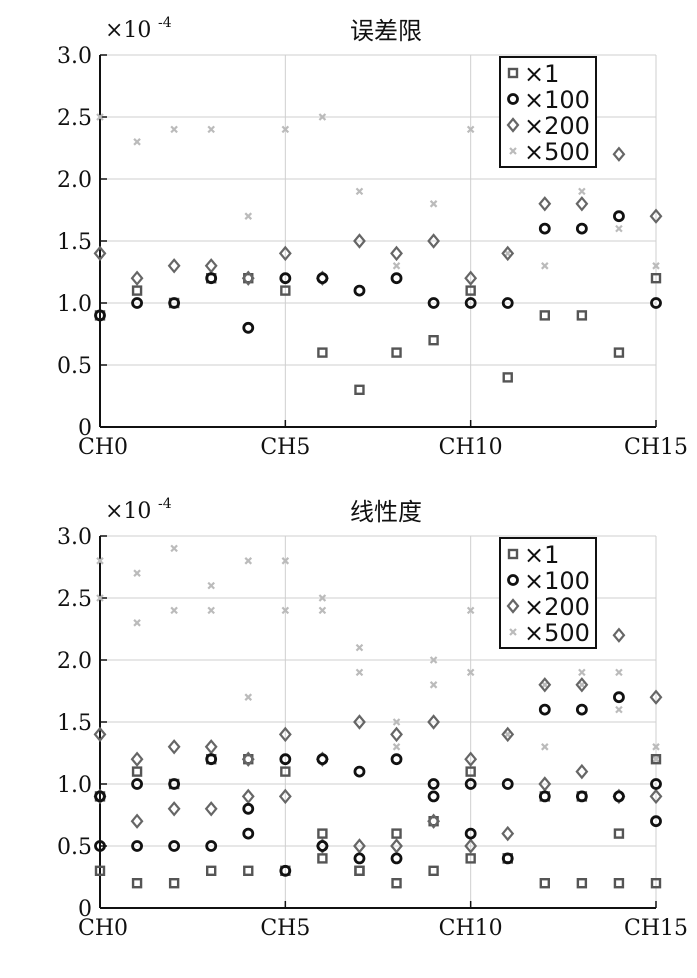 The image size is (697, 978). I want to click on y-tick-label: 2.5, so click(74, 118).